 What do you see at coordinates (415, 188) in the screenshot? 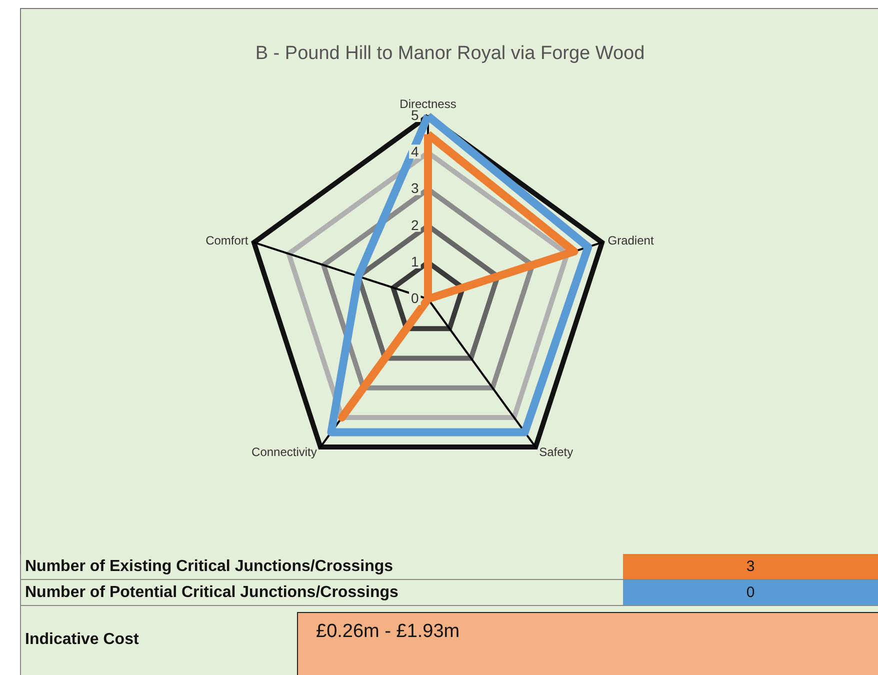
I see `y-tick-label: 3` at bounding box center [415, 188].